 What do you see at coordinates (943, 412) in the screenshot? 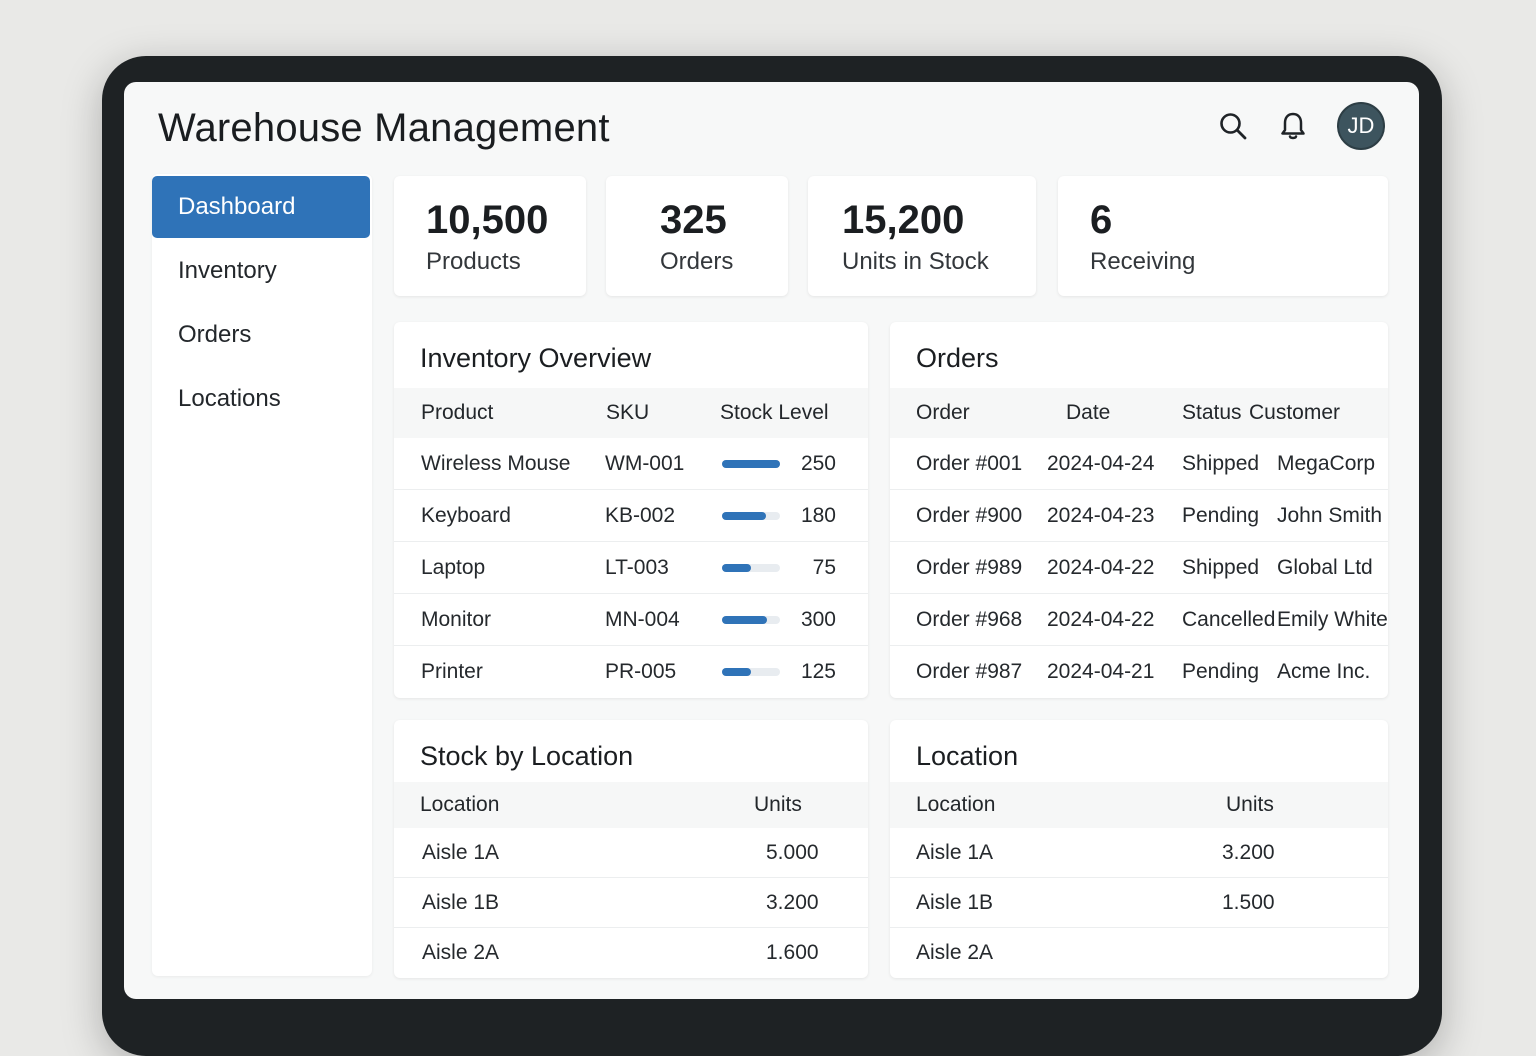
I see `column-header-order: Order` at bounding box center [943, 412].